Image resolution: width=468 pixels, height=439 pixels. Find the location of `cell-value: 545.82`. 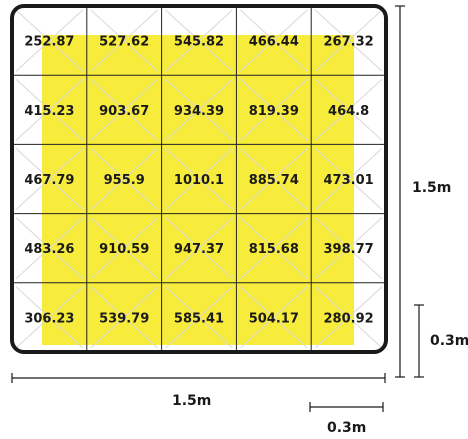

cell-value: 545.82 is located at coordinates (199, 42).